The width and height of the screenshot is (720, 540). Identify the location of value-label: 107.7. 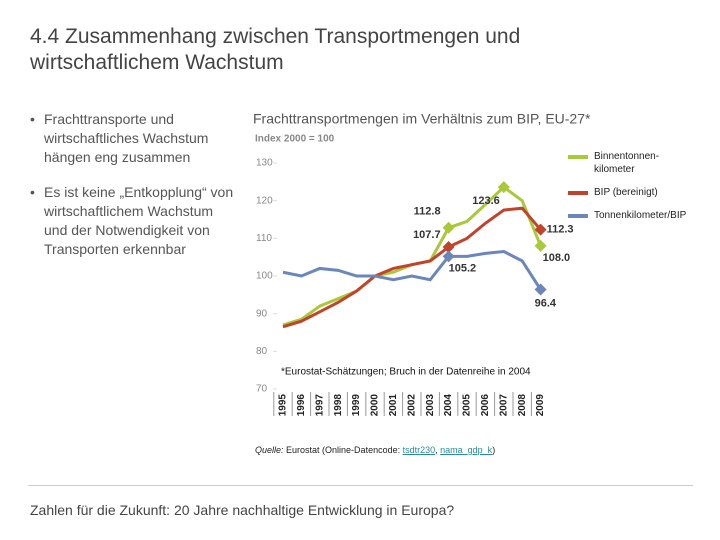
(427, 235).